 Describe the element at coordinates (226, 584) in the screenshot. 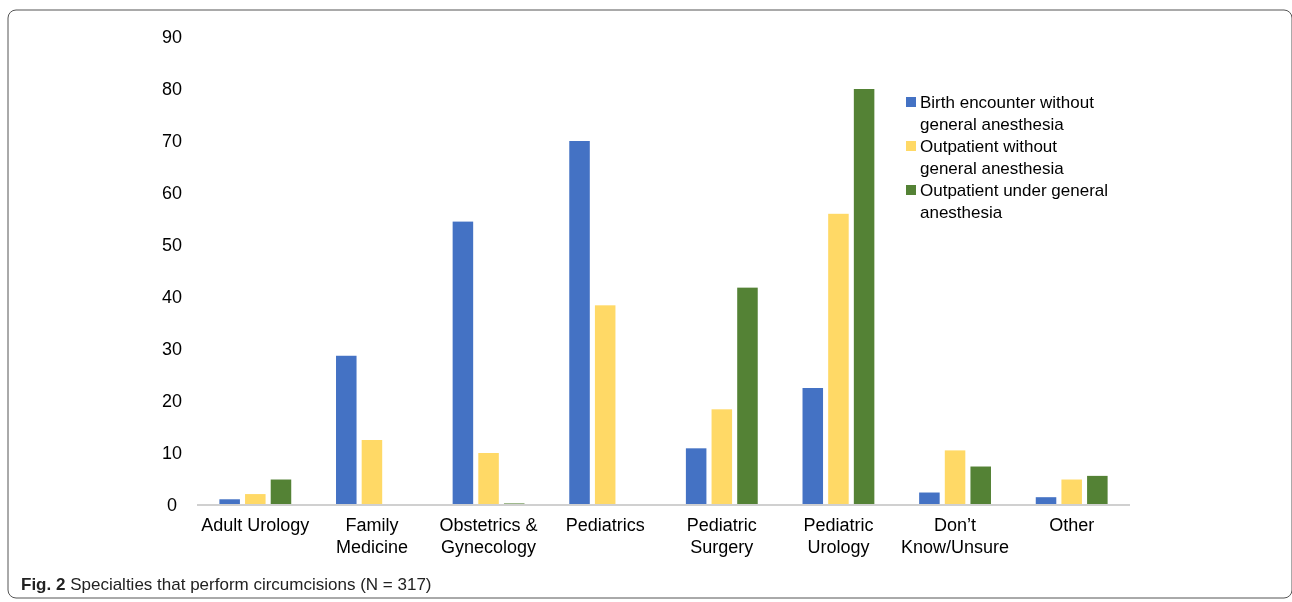

I see `caption: Fig. 2 Specialties that perform circumcisions (N = 317)` at that location.